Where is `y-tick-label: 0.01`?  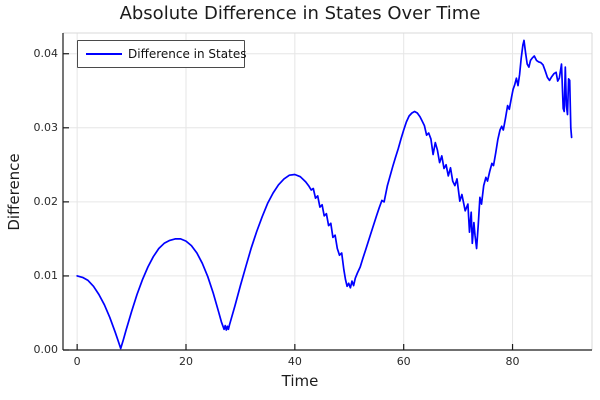
y-tick-label: 0.01 is located at coordinates (46, 275).